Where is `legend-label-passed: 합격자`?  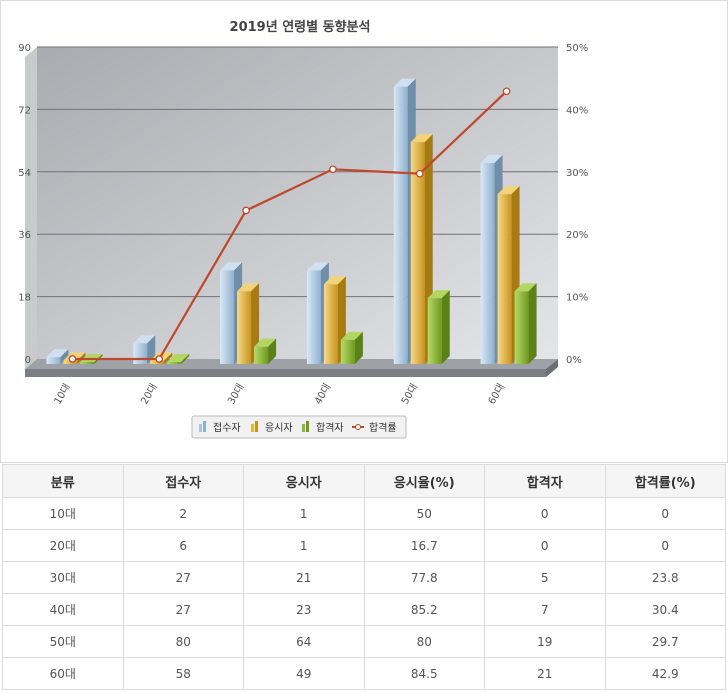 legend-label-passed: 합격자 is located at coordinates (330, 427).